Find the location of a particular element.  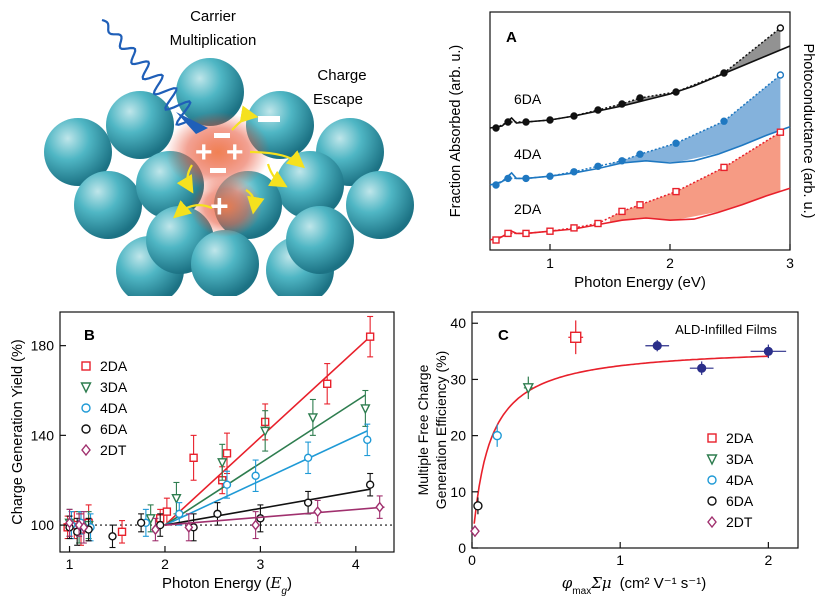

series-label-2DA: 2DA is located at coordinates (528, 209).